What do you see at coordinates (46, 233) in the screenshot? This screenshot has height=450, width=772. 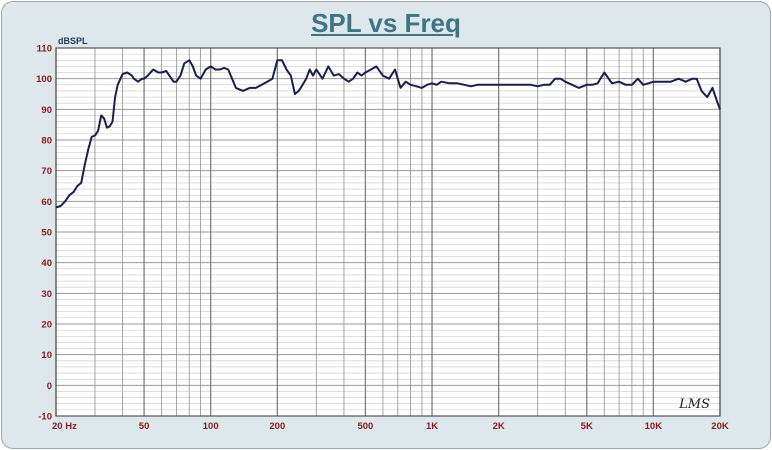 I see `y-tick-label: 50` at bounding box center [46, 233].